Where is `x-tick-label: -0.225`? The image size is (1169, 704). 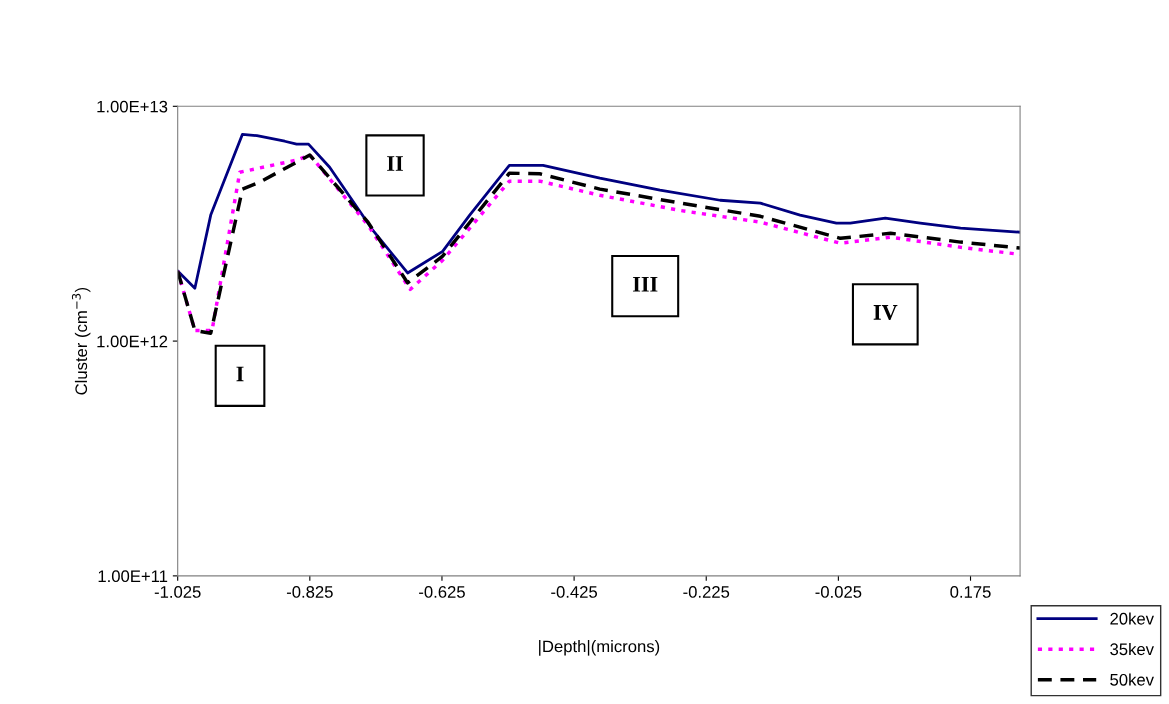
x-tick-label: -0.225 is located at coordinates (706, 592).